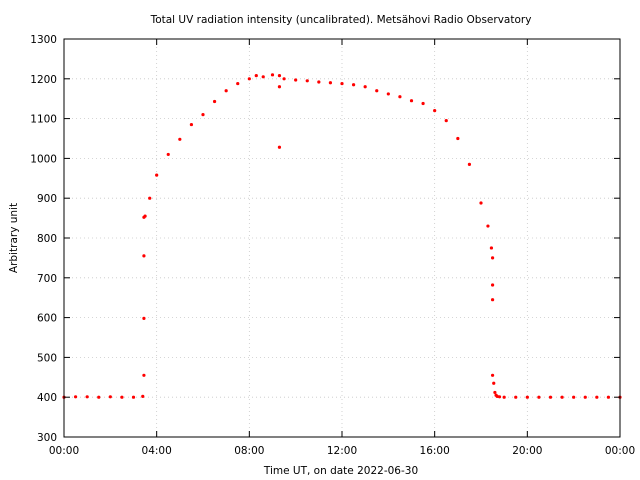 The height and width of the screenshot is (480, 640). What do you see at coordinates (47, 319) in the screenshot?
I see `y-tick-label: 600` at bounding box center [47, 319].